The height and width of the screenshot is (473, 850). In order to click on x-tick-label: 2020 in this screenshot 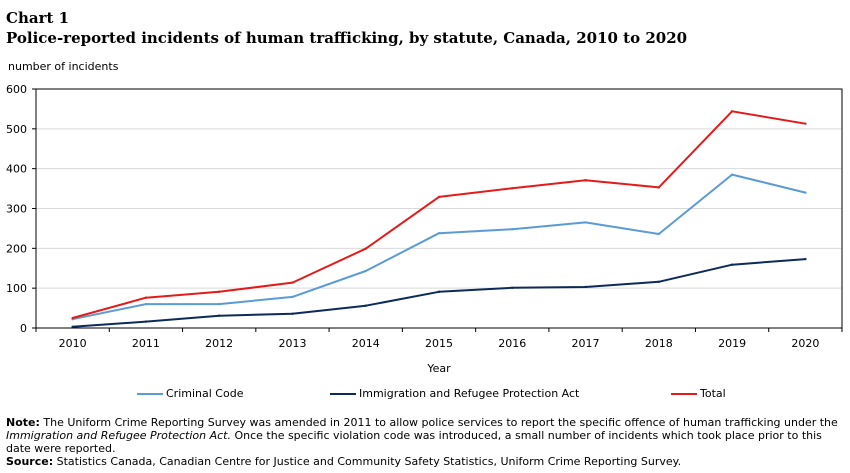, I will do `click(805, 343)`.